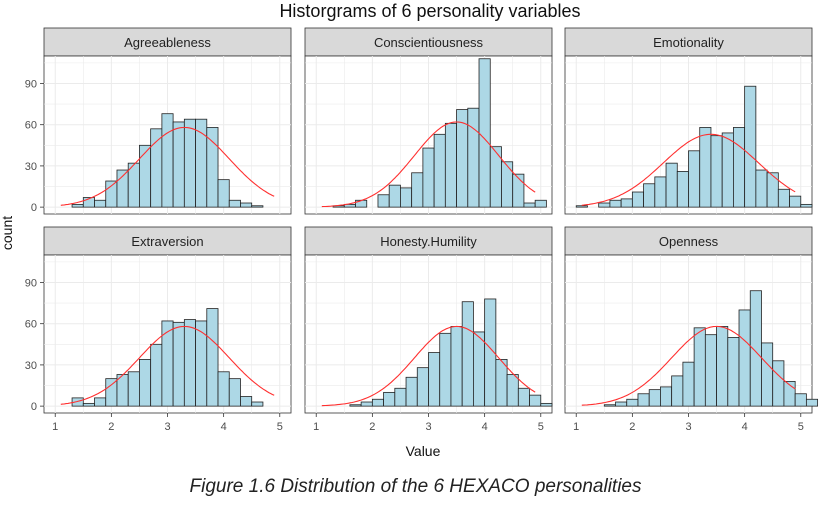 This screenshot has width=831, height=509. Describe the element at coordinates (7, 233) in the screenshot. I see `y-axis-label: count` at that location.